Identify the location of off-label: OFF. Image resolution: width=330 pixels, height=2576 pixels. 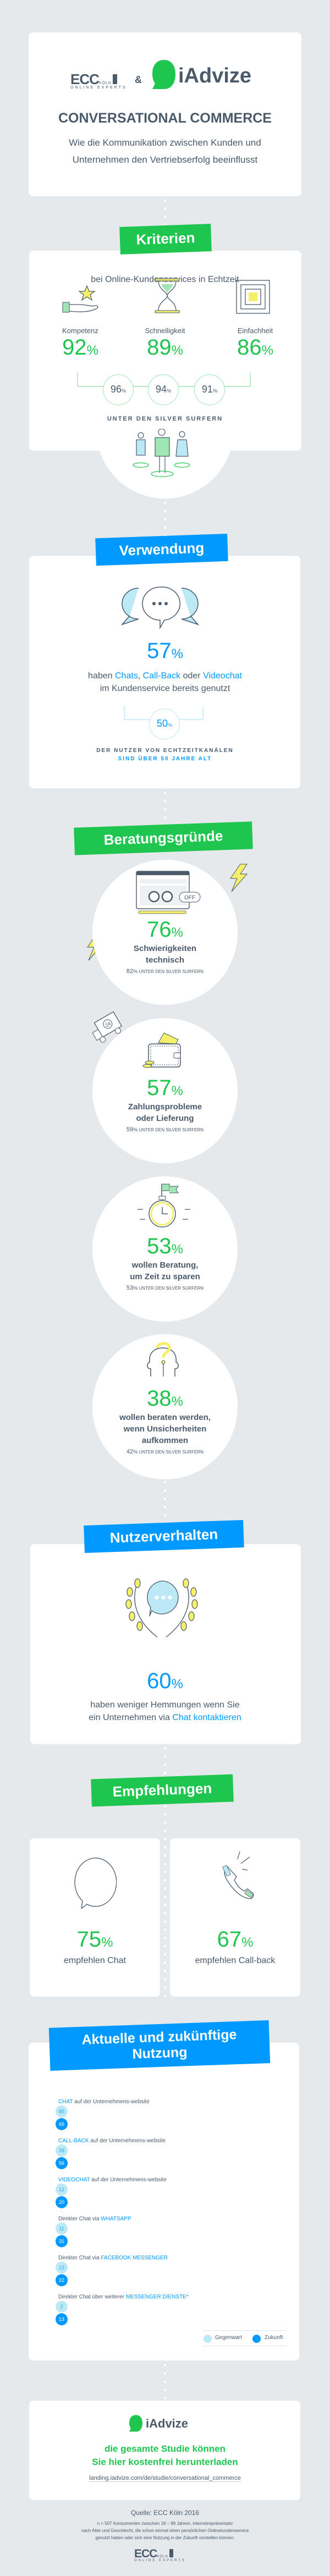
(190, 898).